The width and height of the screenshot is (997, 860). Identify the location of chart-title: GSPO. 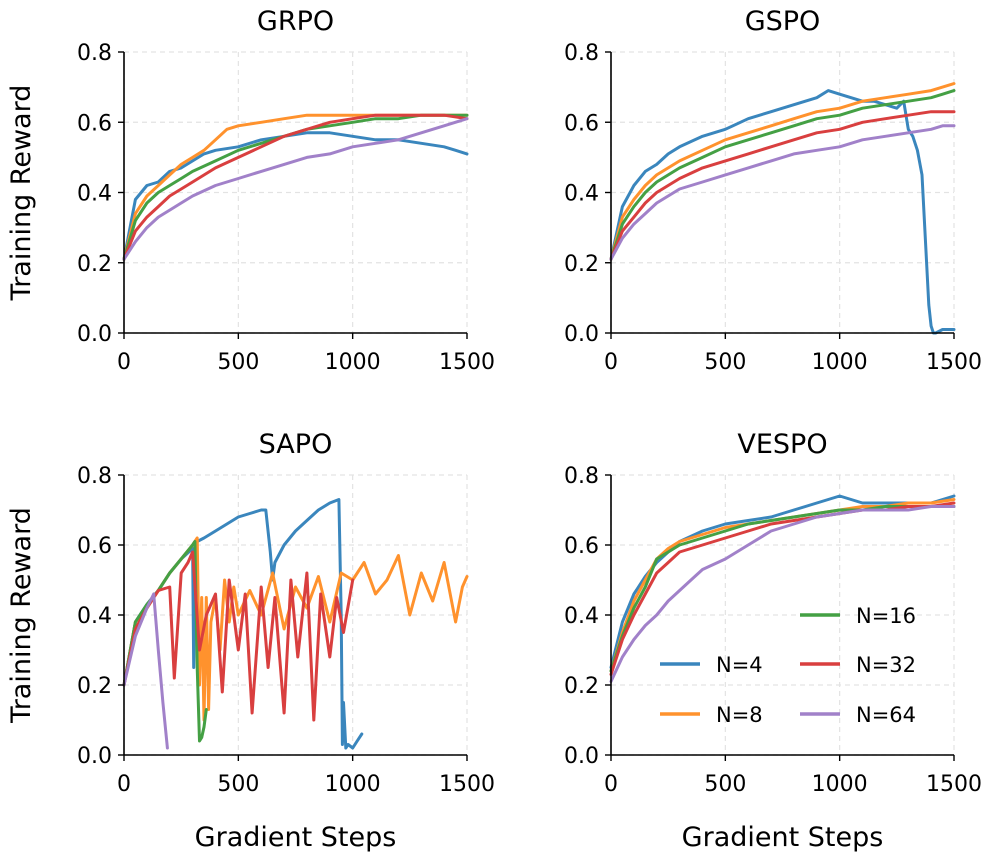
(783, 21).